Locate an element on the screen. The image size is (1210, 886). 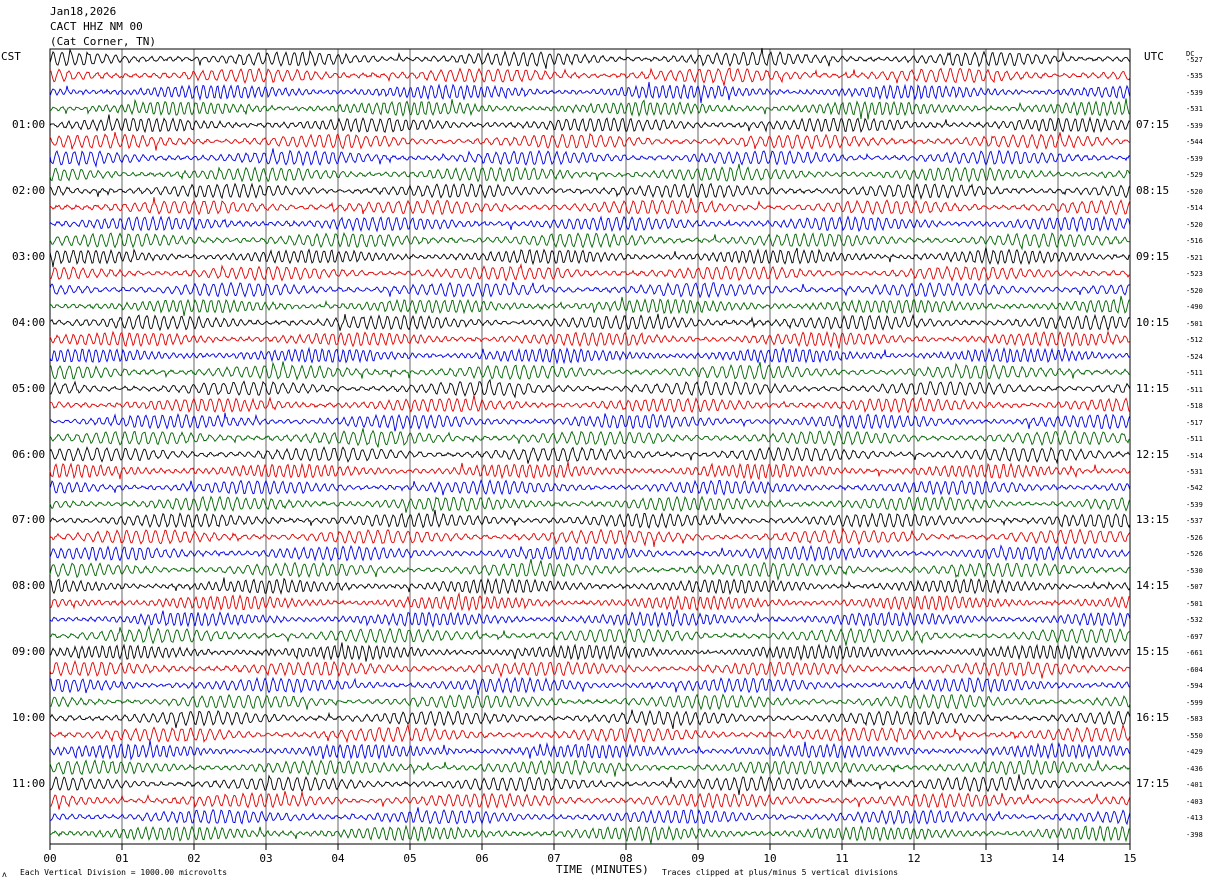
dc-offset-label: -517 is located at coordinates (1194, 422).